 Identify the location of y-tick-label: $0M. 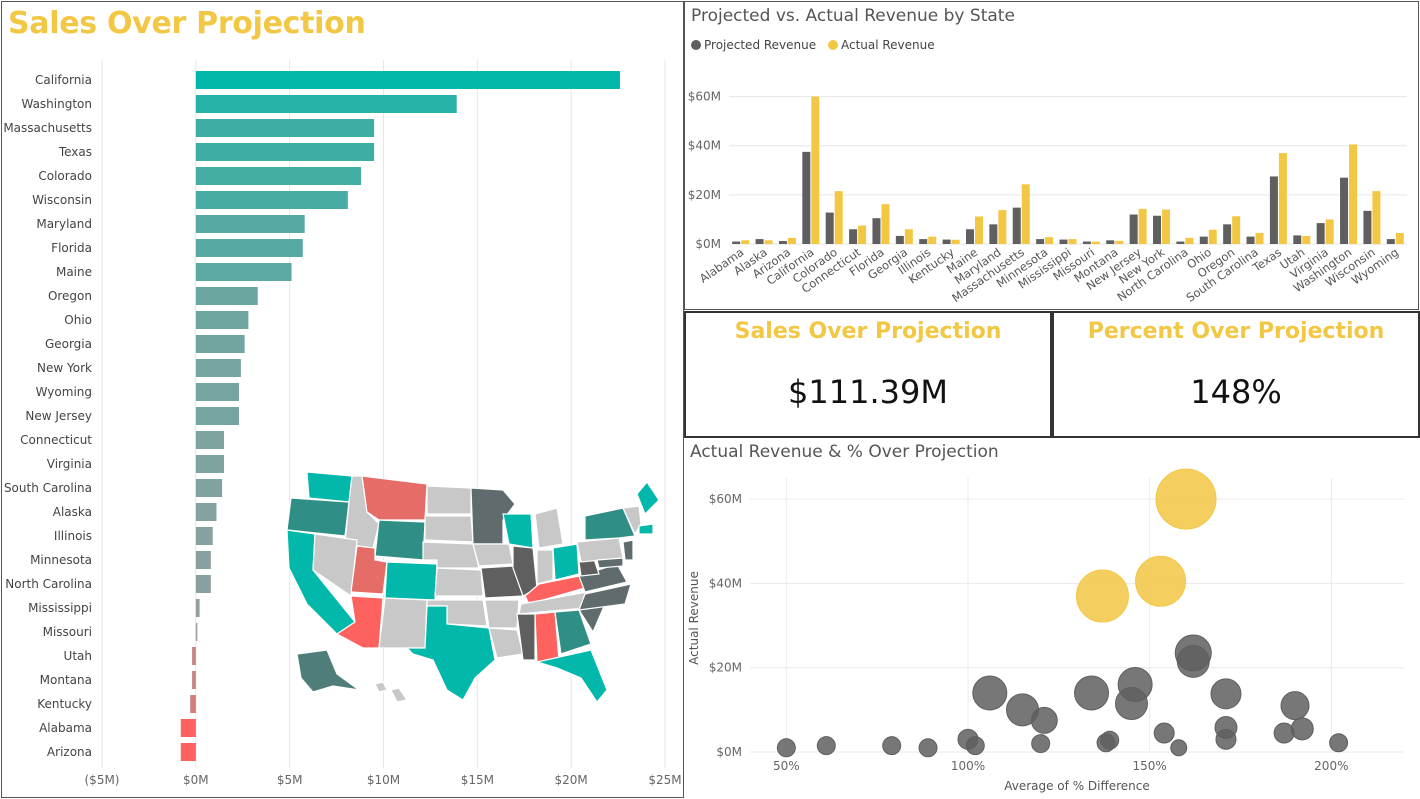
(729, 752).